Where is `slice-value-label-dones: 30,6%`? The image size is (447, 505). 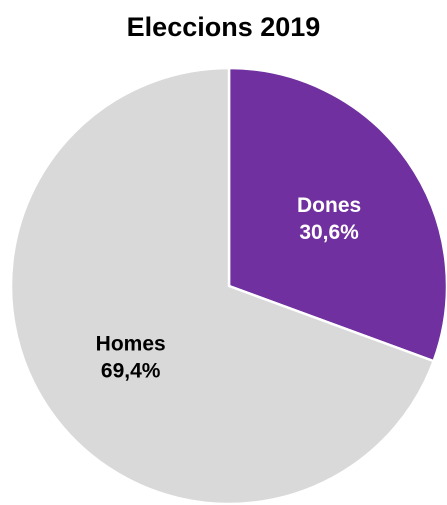 slice-value-label-dones: 30,6% is located at coordinates (329, 232).